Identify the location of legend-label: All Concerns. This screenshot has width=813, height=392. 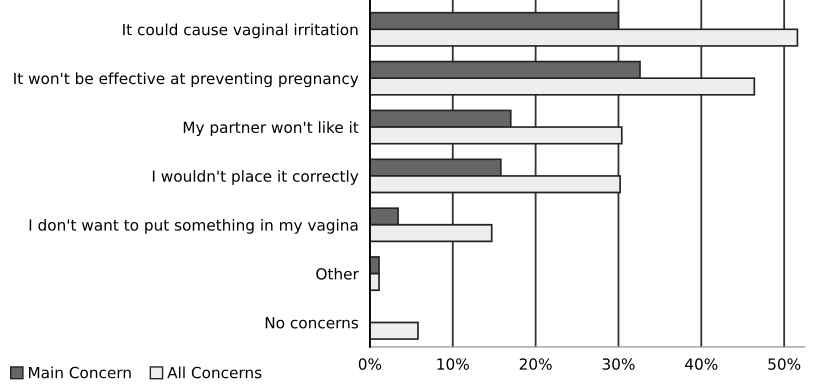
(214, 372).